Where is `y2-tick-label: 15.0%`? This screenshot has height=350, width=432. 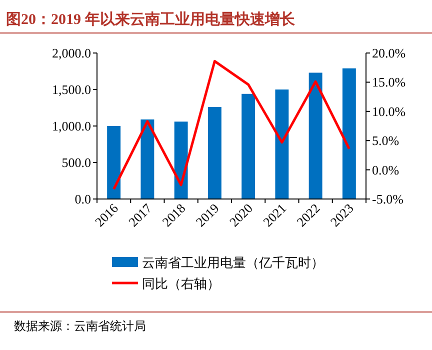
y2-tick-label: 15.0% is located at coordinates (389, 82).